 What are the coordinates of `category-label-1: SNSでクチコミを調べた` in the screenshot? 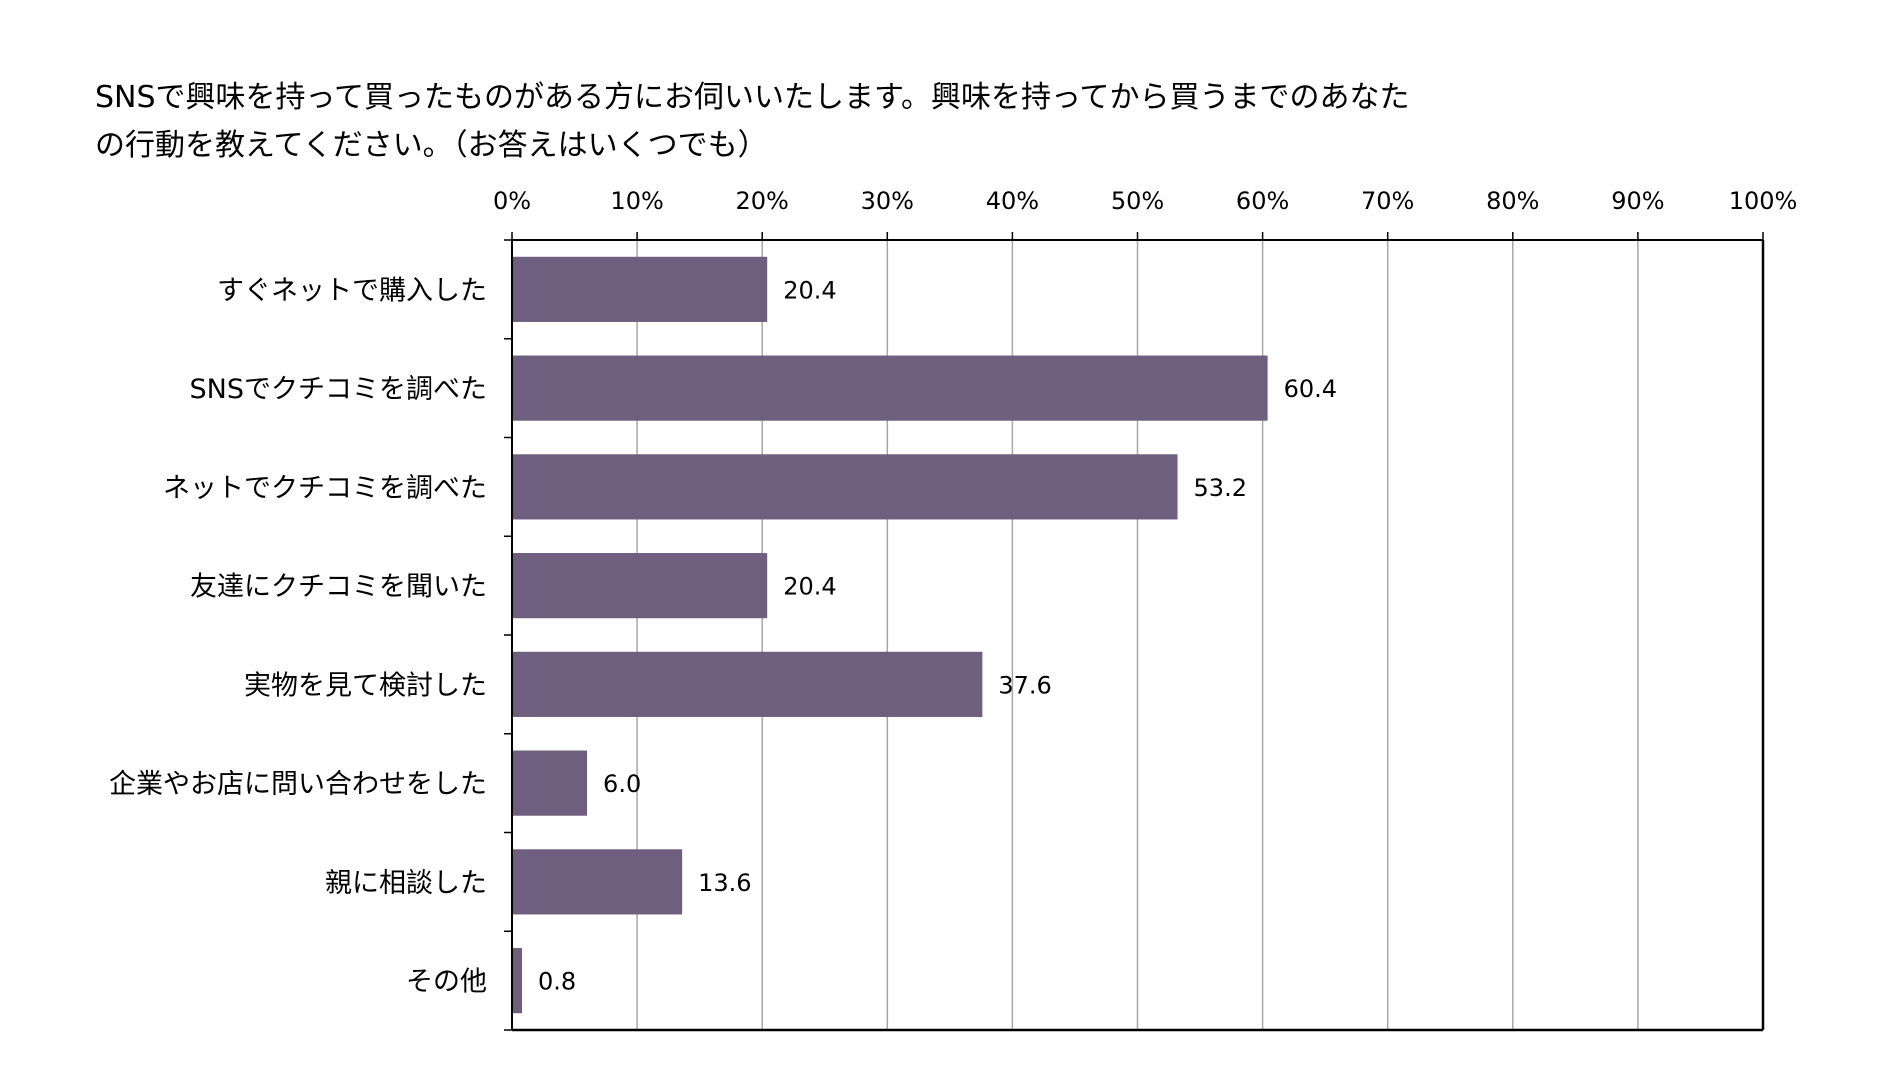 It's located at (338, 389).